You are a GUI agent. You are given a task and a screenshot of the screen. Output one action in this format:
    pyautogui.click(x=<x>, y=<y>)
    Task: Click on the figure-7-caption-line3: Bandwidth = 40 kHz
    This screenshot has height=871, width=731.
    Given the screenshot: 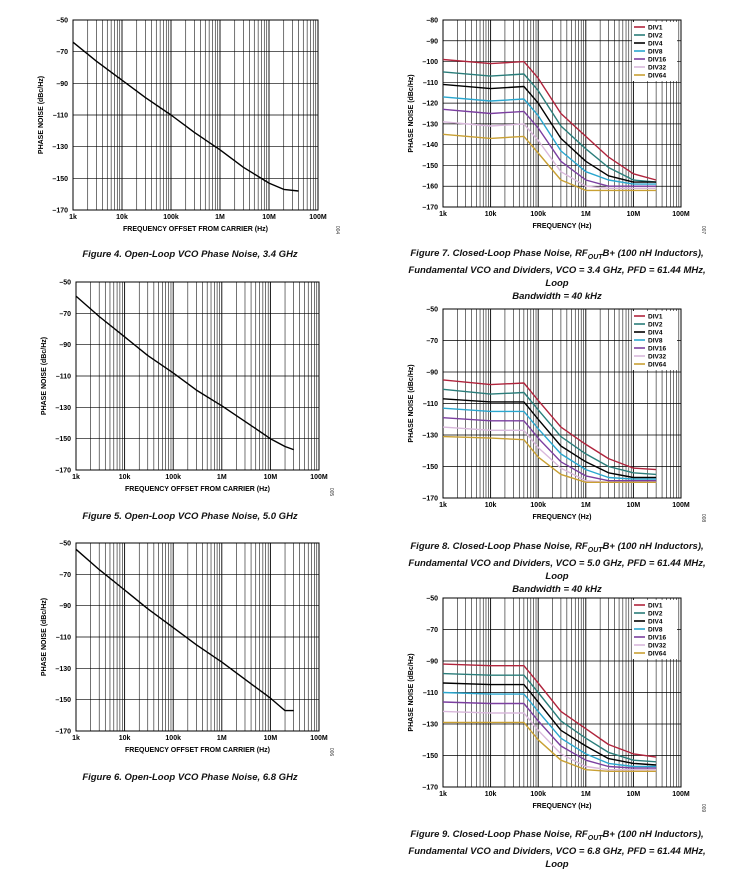 What is the action you would take?
    pyautogui.click(x=557, y=296)
    